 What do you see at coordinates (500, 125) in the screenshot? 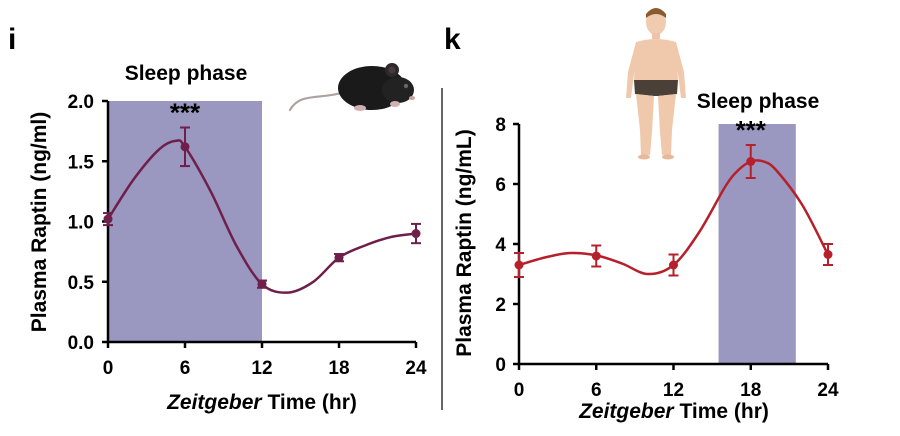
I see `y-tick-label-k-4: 8` at bounding box center [500, 125].